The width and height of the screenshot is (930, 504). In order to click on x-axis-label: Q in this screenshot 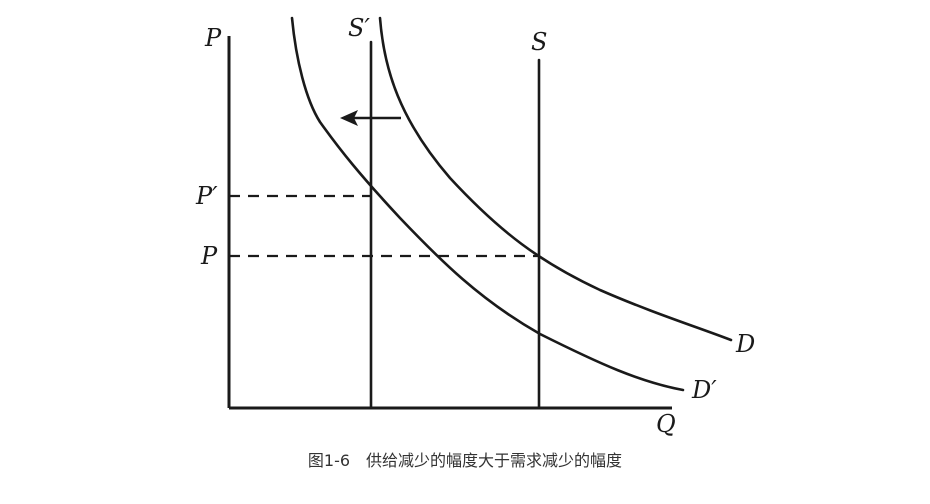, I will do `click(666, 424)`.